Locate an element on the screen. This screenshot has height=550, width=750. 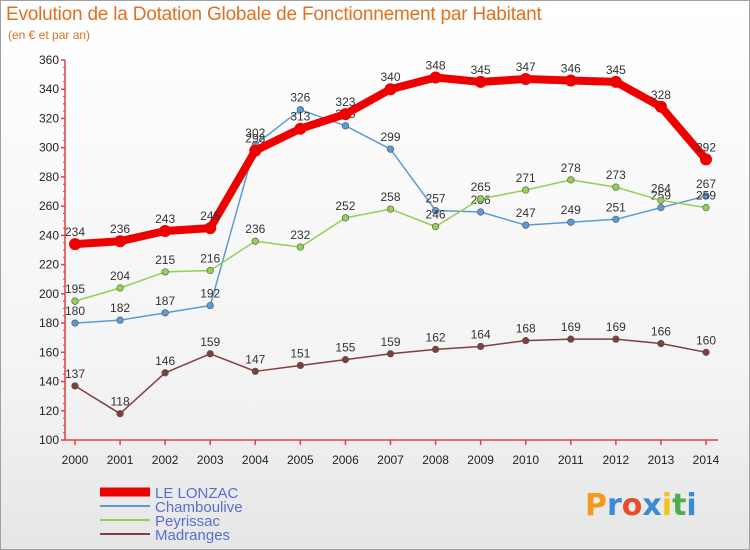
data-label: 236 is located at coordinates (120, 229).